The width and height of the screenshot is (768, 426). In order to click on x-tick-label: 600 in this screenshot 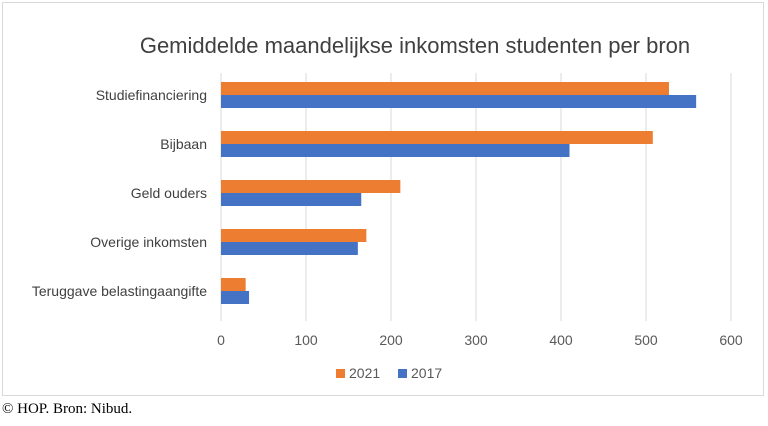, I will do `click(731, 340)`.